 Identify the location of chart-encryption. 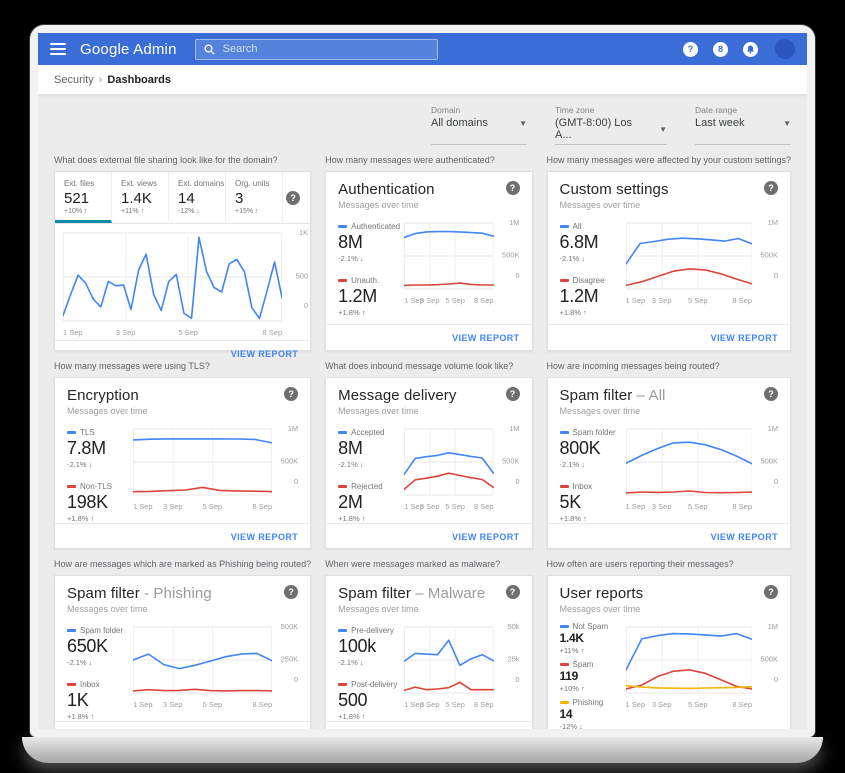
(202, 462).